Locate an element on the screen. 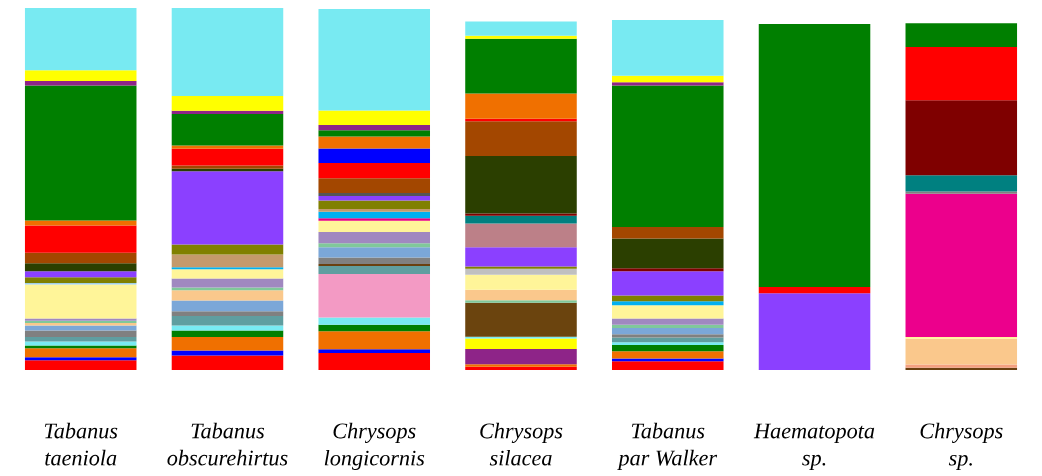 This screenshot has height=476, width=1042. x-tick-label: Chrysops silacea is located at coordinates (521, 444).